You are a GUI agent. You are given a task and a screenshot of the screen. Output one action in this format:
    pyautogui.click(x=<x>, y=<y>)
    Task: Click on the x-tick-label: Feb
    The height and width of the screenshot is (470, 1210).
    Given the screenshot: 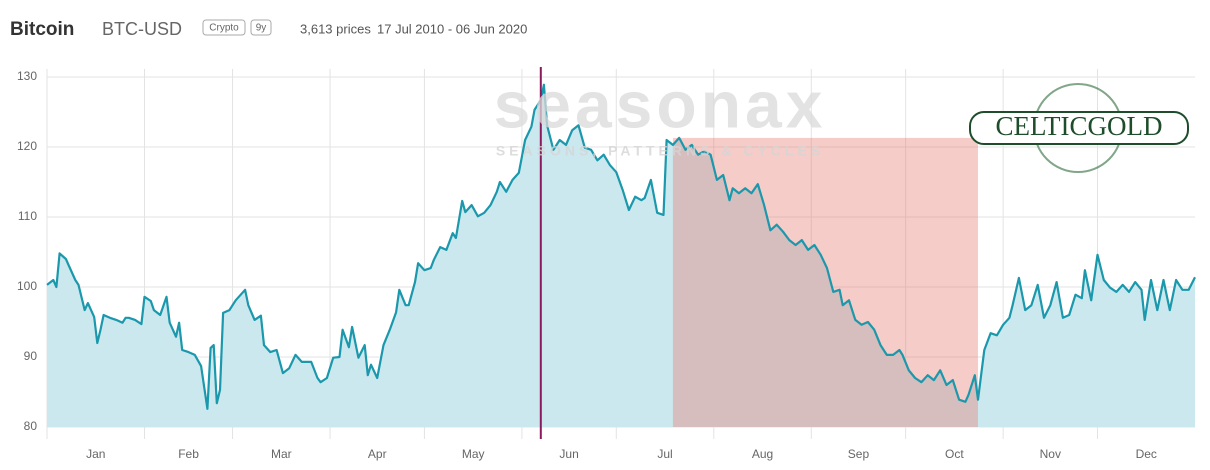 What is the action you would take?
    pyautogui.click(x=188, y=454)
    